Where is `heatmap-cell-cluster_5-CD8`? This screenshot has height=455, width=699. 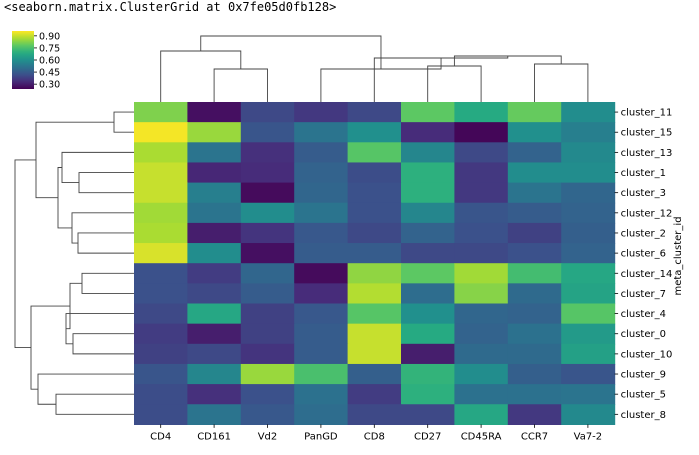 heatmap-cell-cluster_5-CD8 is located at coordinates (374, 394).